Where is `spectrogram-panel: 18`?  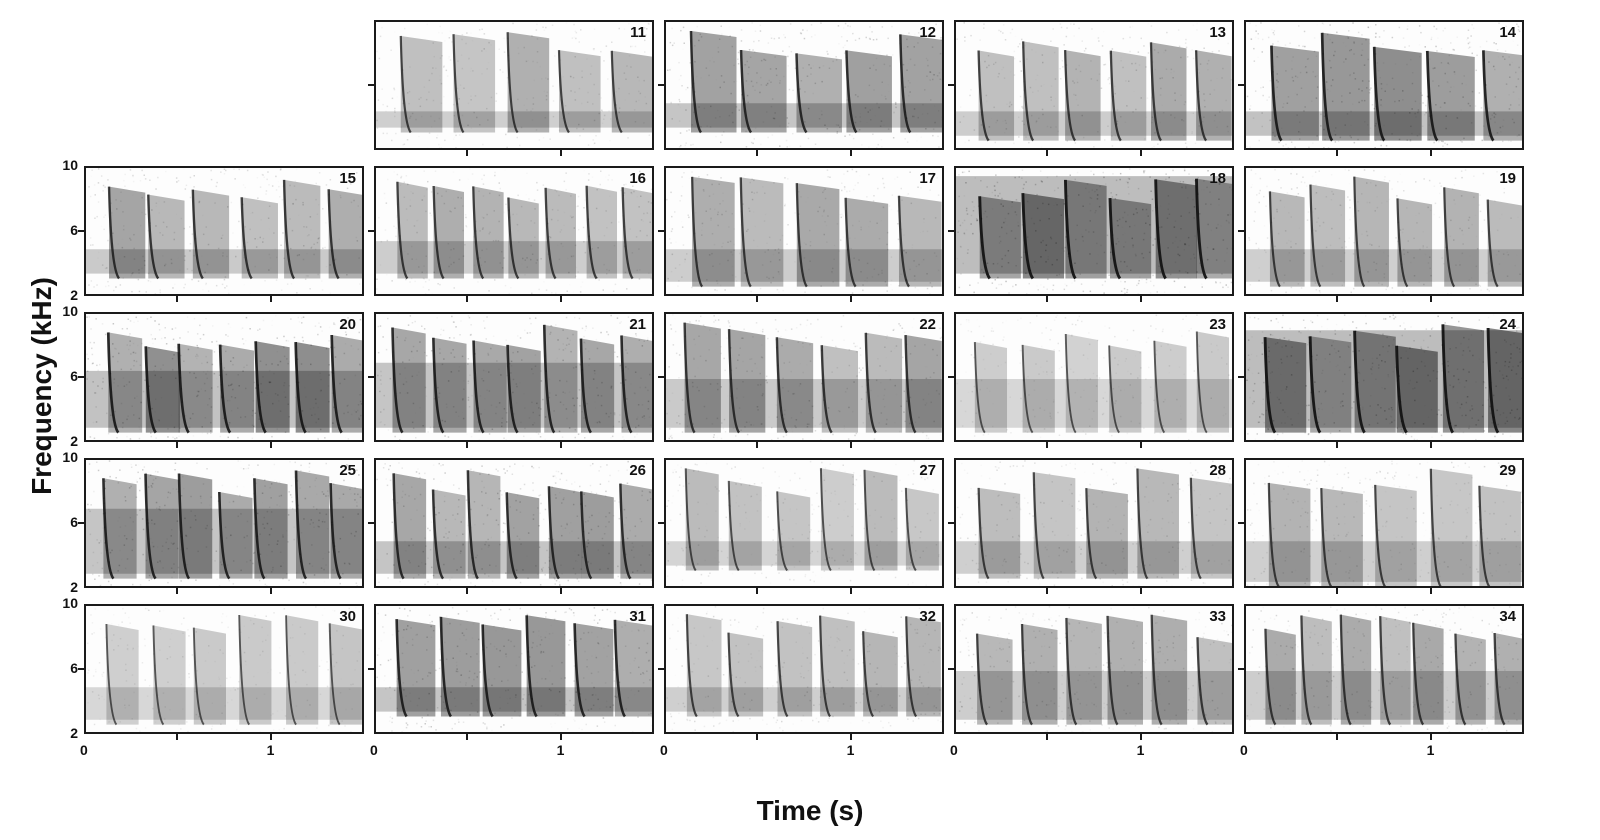 spectrogram-panel: 18 is located at coordinates (1094, 231).